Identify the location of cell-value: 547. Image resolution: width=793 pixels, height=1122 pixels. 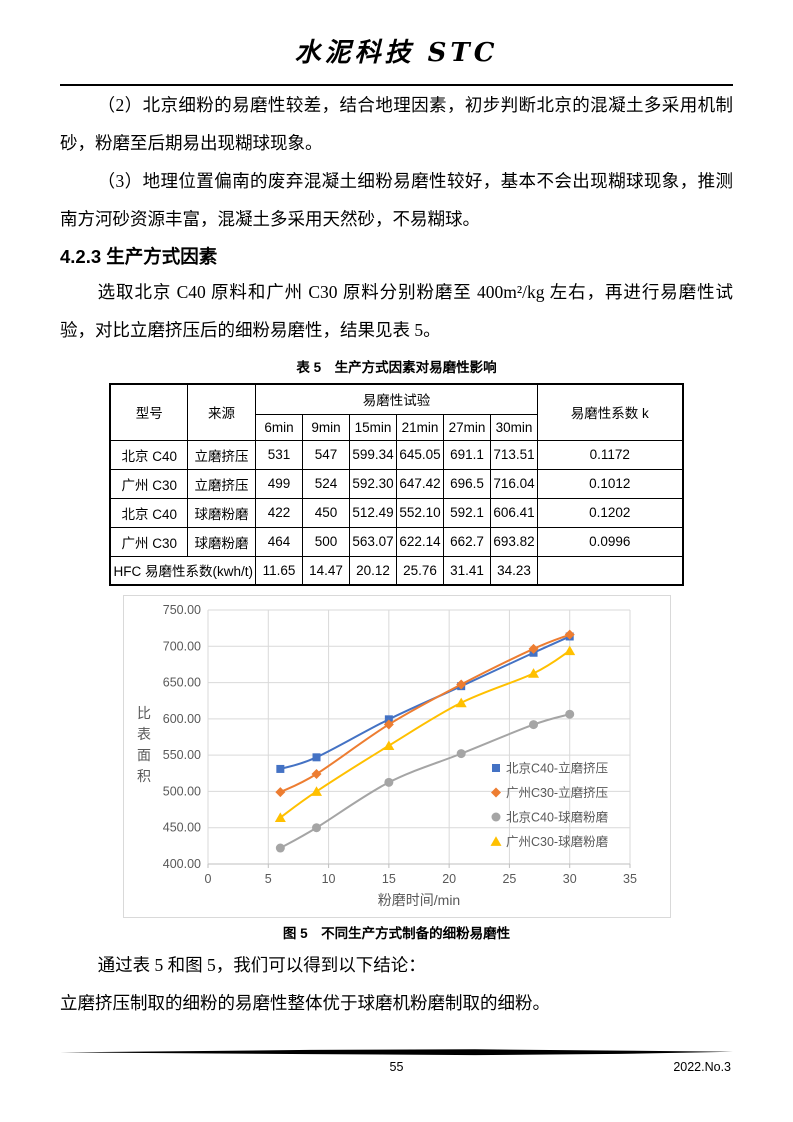
(325, 454).